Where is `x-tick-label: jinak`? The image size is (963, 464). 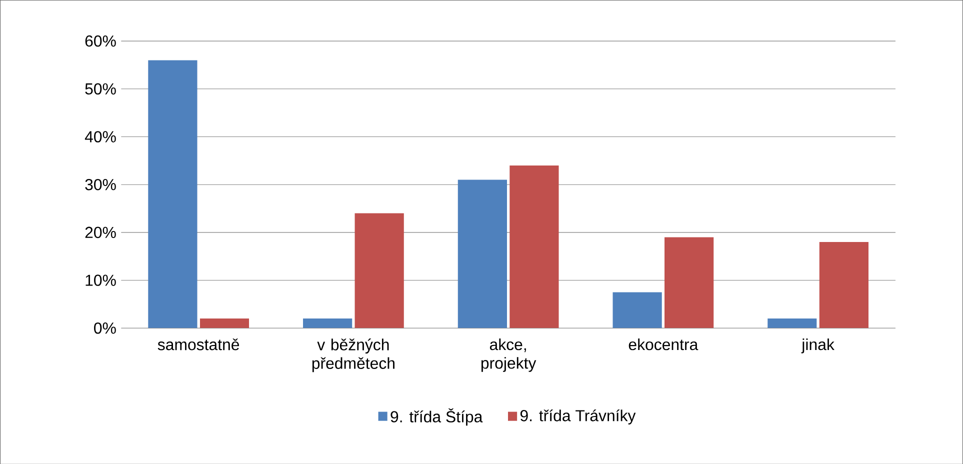
x-tick-label: jinak is located at coordinates (817, 346).